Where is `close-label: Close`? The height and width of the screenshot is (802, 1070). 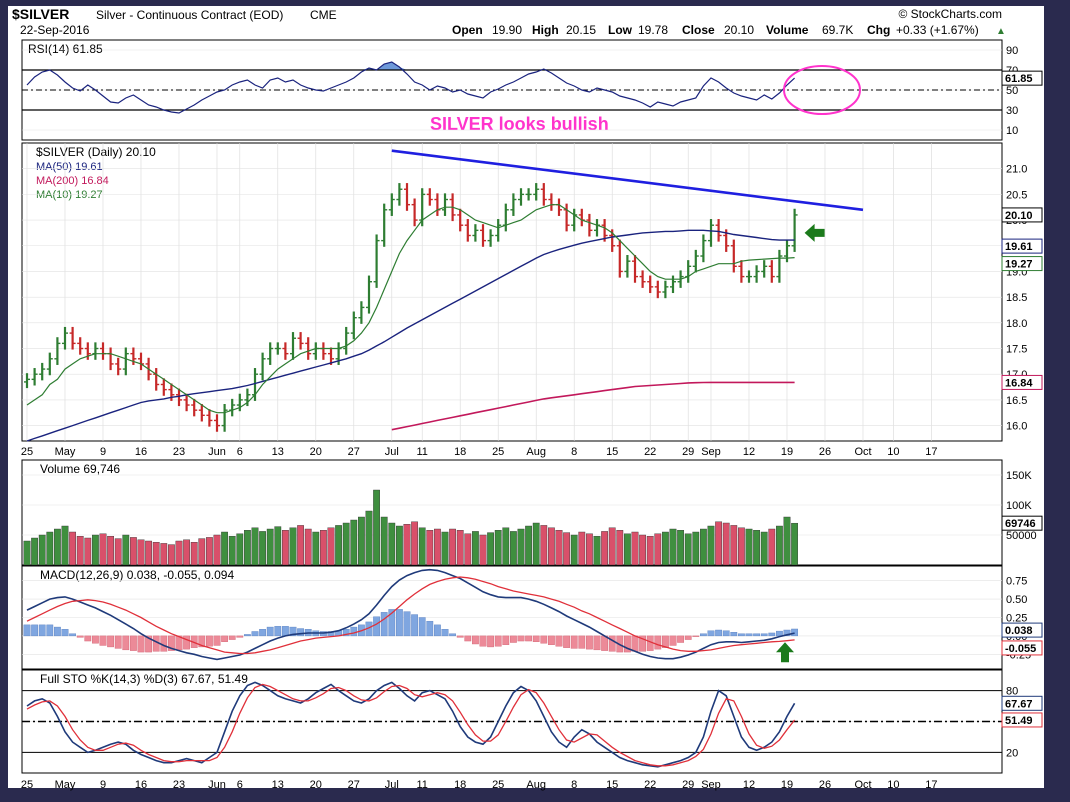
close-label: Close is located at coordinates (698, 30).